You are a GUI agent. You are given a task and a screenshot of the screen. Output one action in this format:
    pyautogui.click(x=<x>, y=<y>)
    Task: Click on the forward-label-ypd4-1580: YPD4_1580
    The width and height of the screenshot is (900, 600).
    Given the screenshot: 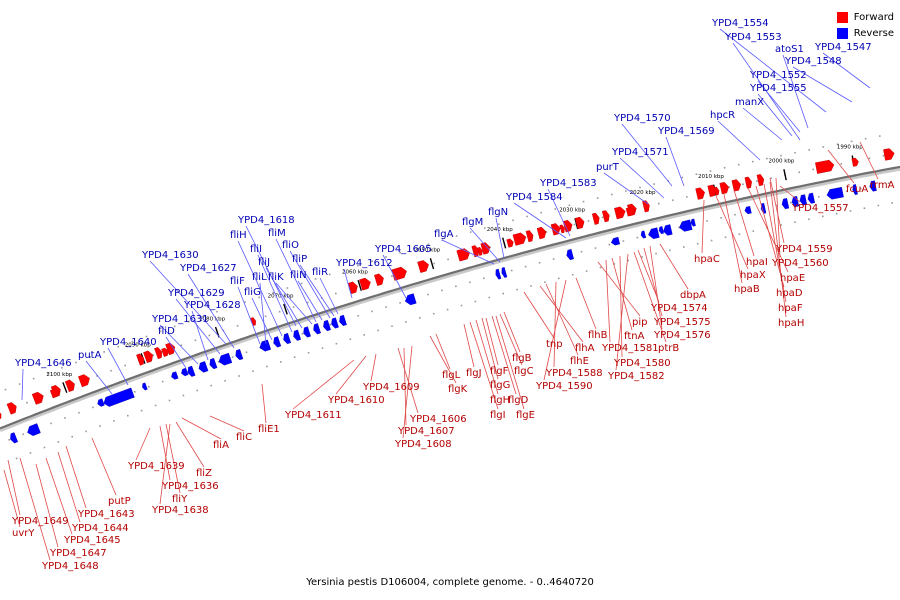 What is the action you would take?
    pyautogui.click(x=642, y=363)
    